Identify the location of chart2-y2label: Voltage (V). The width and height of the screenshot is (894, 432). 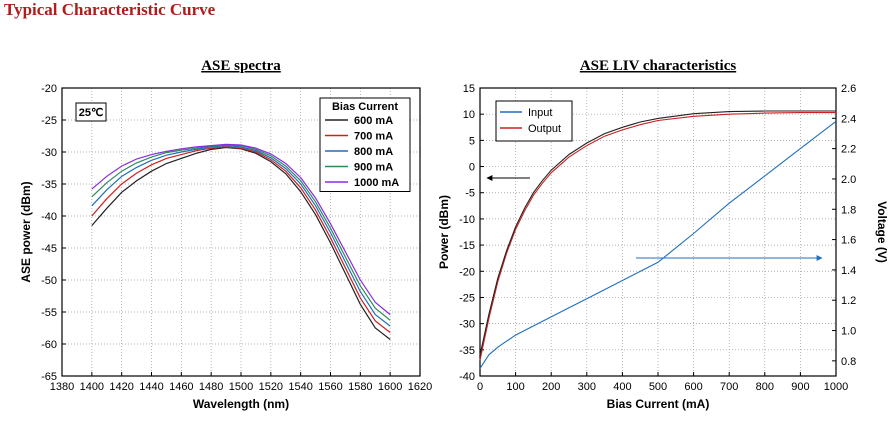
(882, 232).